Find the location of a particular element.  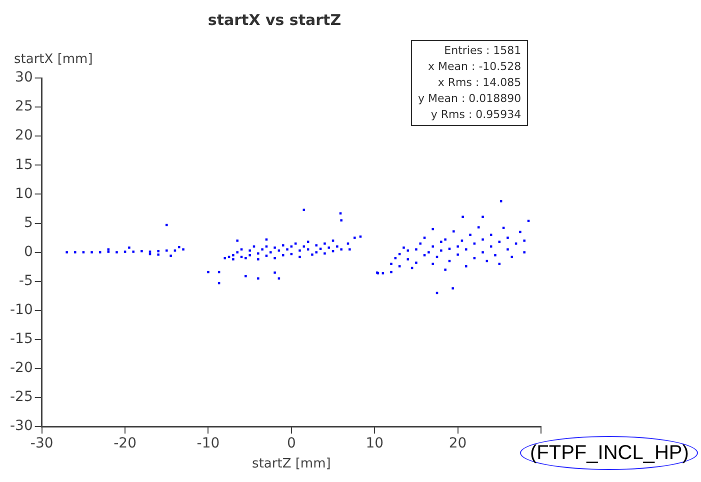

y-tick-label: -30 is located at coordinates (21, 426).